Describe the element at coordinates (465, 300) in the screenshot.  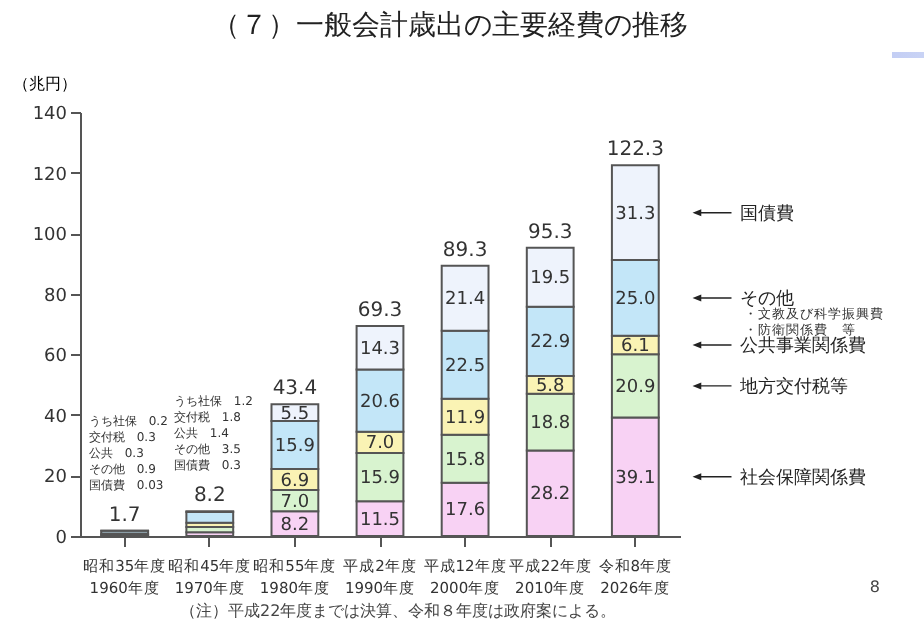
I see `data-label: 21.4` at that location.